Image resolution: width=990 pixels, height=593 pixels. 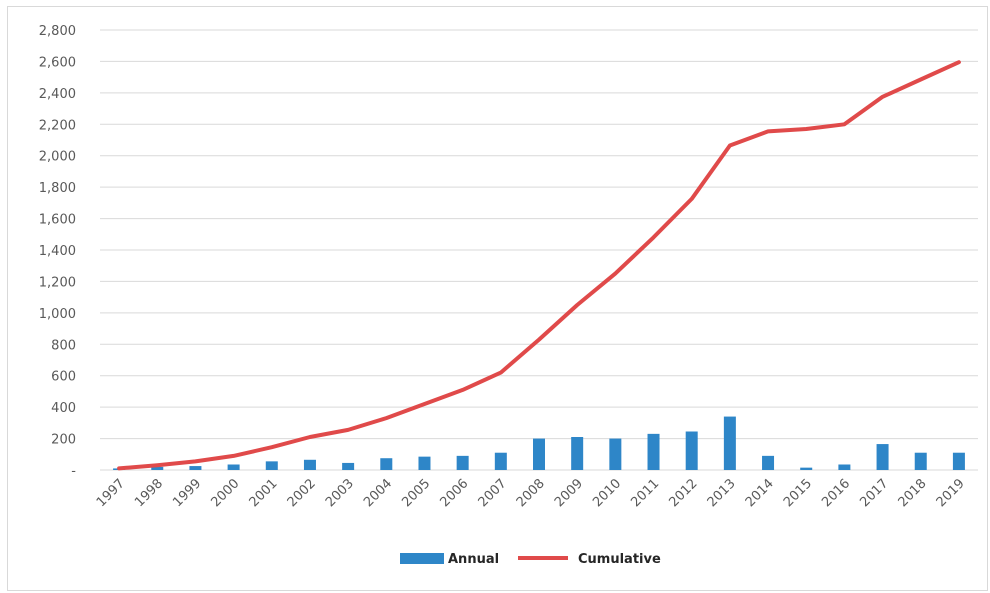 I want to click on y-tick-label: 2,200, so click(x=57, y=125).